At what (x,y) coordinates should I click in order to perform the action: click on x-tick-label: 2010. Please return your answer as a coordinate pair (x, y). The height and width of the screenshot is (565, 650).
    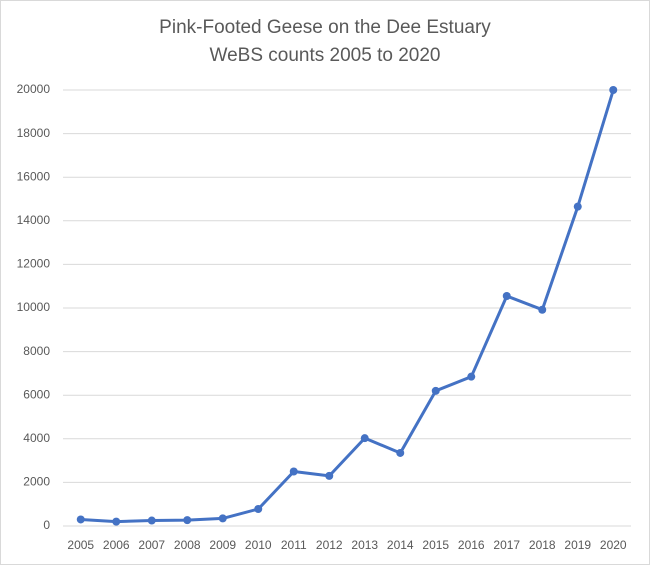
    Looking at the image, I should click on (258, 545).